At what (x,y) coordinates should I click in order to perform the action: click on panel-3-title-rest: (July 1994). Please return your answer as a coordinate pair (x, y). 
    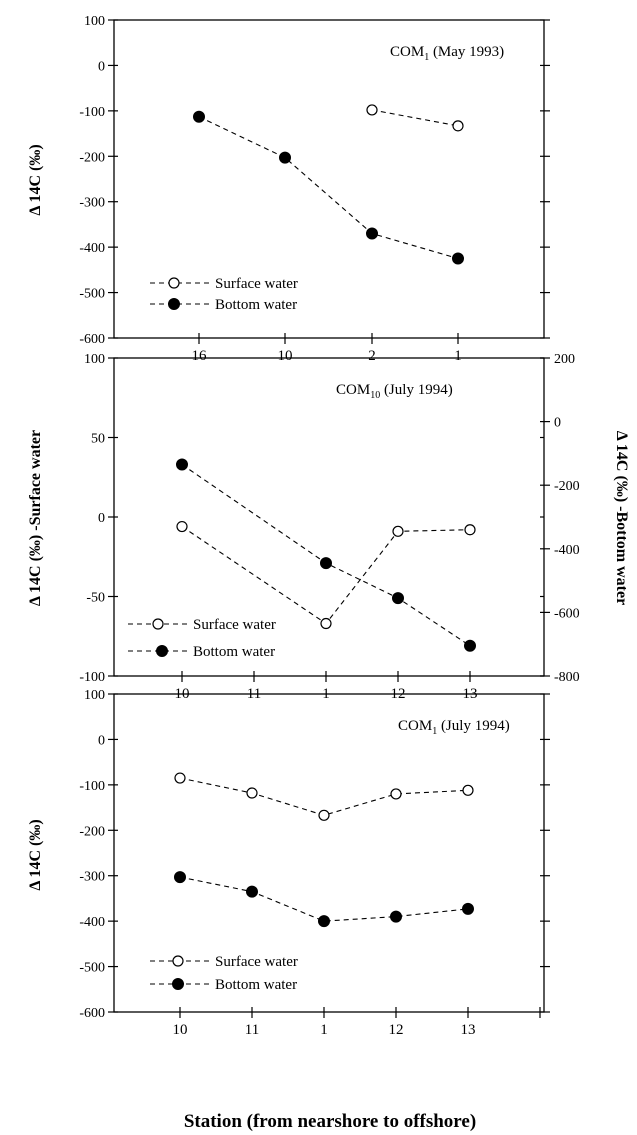
    Looking at the image, I should click on (473, 726).